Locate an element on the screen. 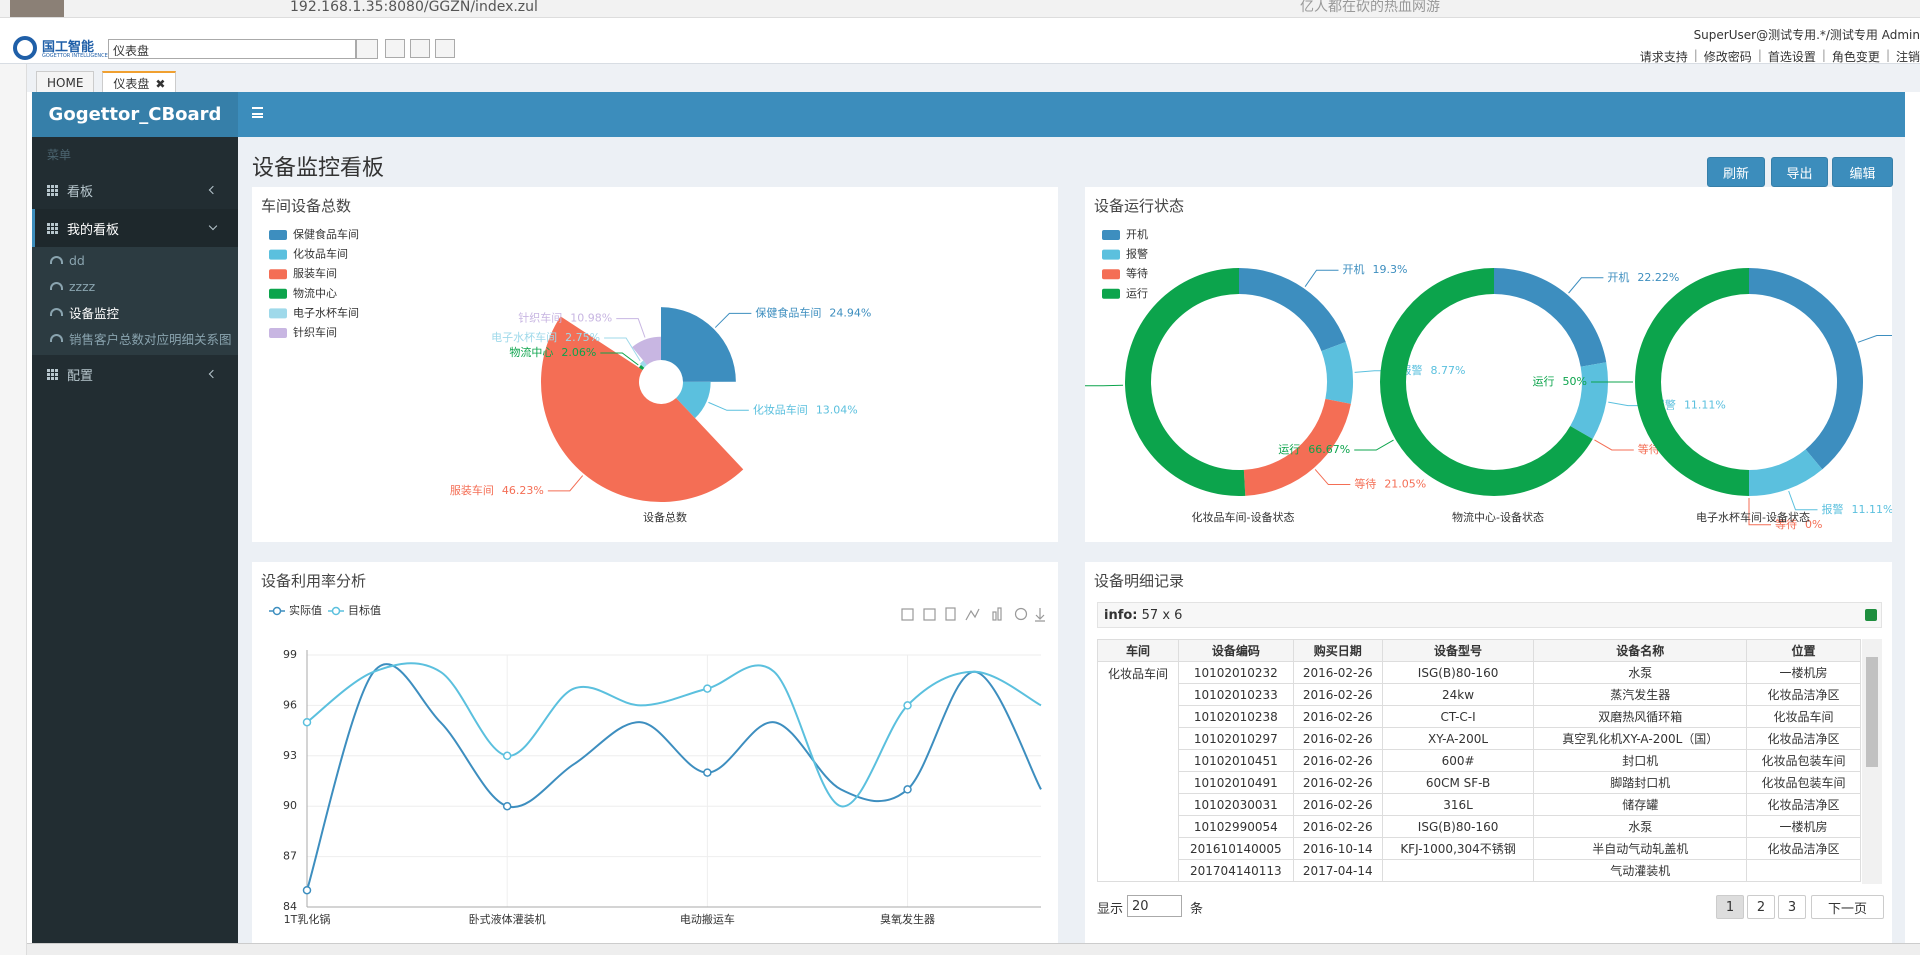 This screenshot has height=955, width=1920. legend-label: 运行 is located at coordinates (1137, 293).